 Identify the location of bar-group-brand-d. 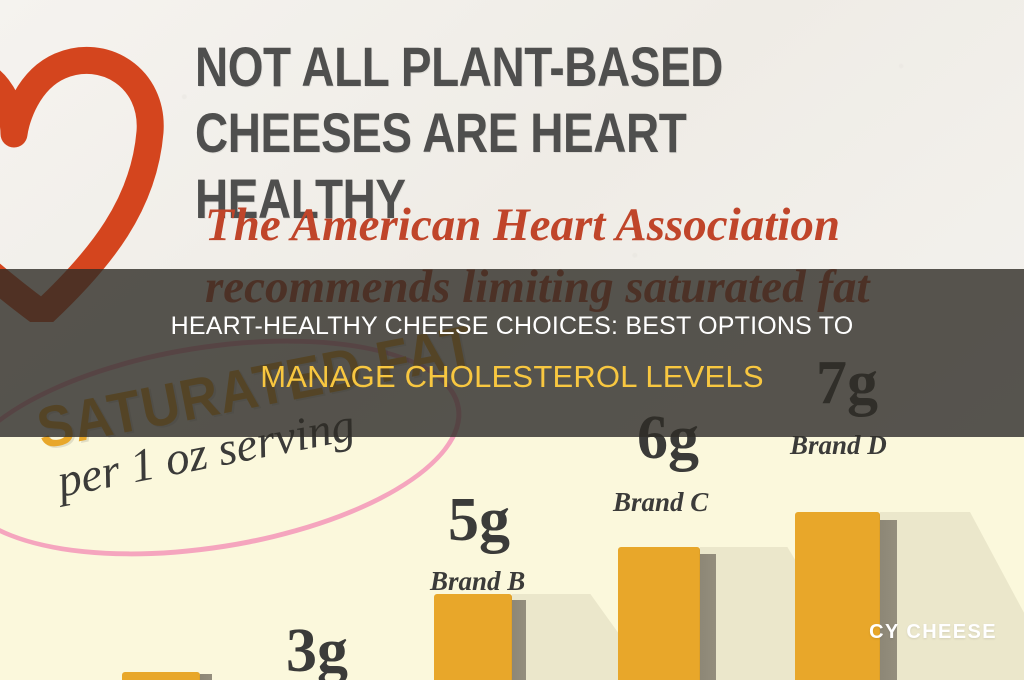
(909, 596).